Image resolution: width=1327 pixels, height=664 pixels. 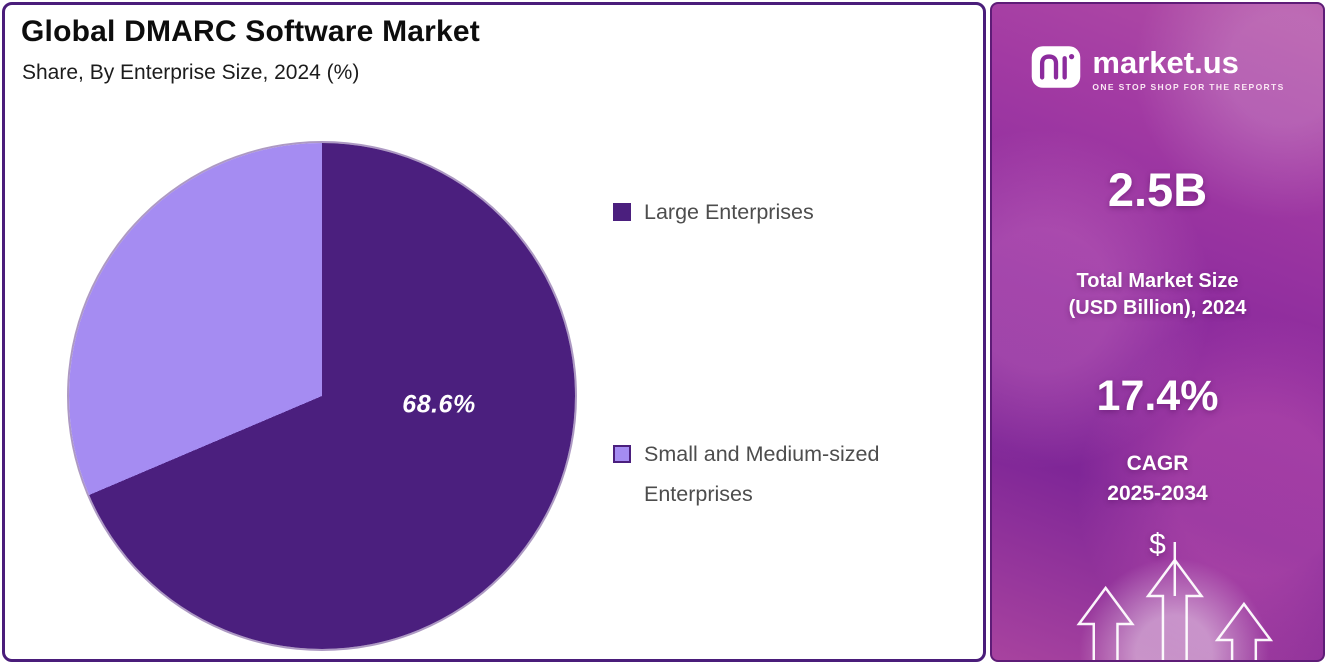 What do you see at coordinates (729, 212) in the screenshot?
I see `legend-label: Large Enterprises` at bounding box center [729, 212].